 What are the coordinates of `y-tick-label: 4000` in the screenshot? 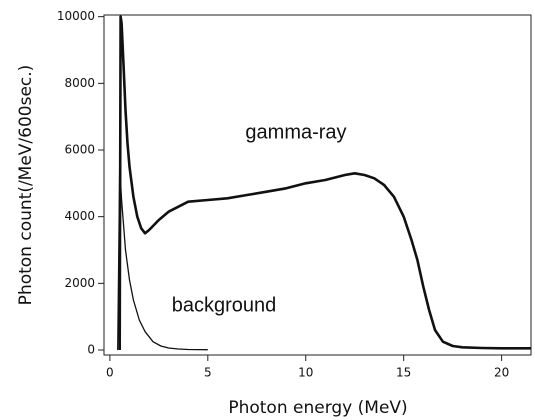 It's located at (79, 216).